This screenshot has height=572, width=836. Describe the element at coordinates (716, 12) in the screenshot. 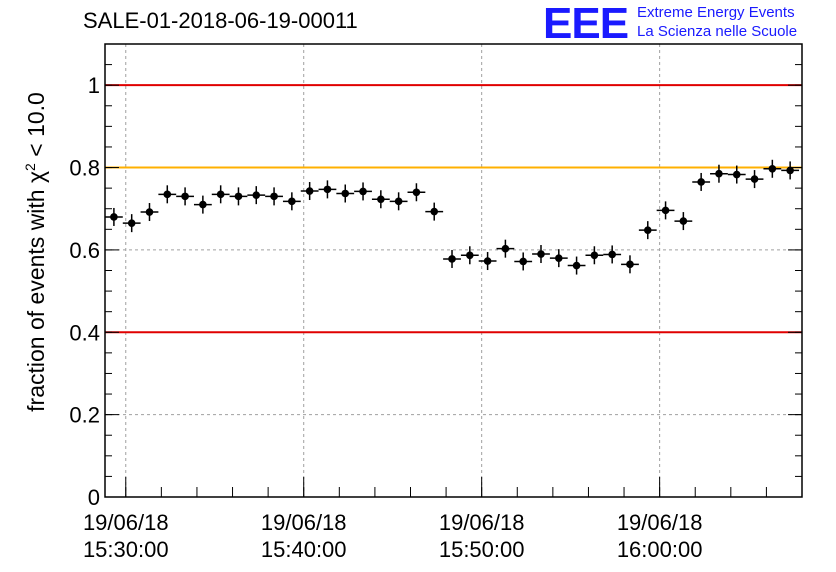

I see `logo-line-1: Extreme Energy Events` at that location.